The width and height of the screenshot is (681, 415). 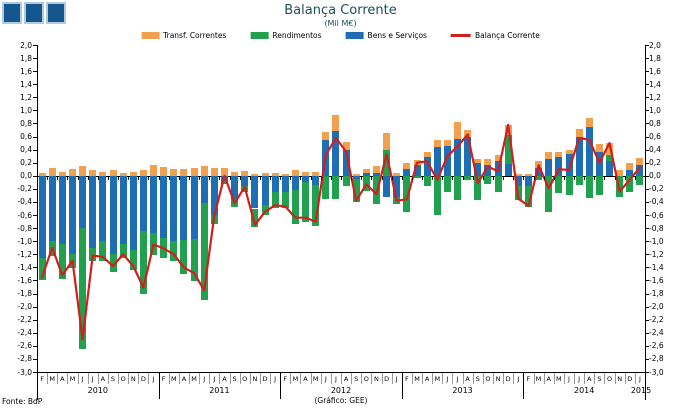 What do you see at coordinates (26, 150) in the screenshot?
I see `y-axis-label-left: 0,4` at bounding box center [26, 150].